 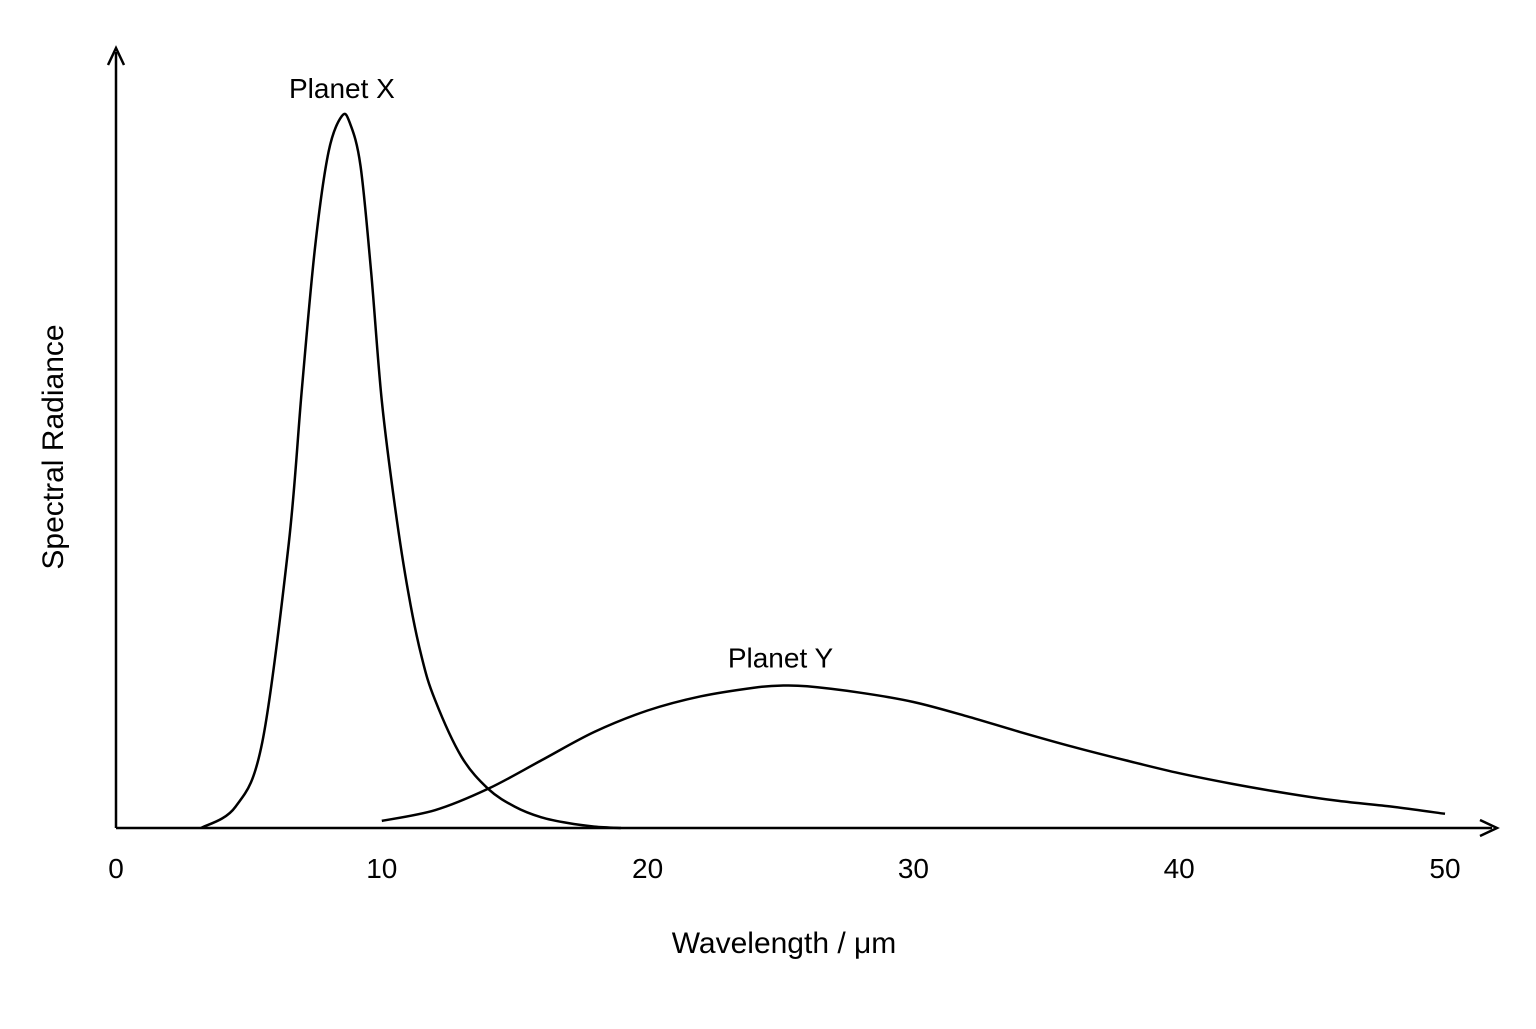 I want to click on x-tick-label: 10, so click(x=381, y=868).